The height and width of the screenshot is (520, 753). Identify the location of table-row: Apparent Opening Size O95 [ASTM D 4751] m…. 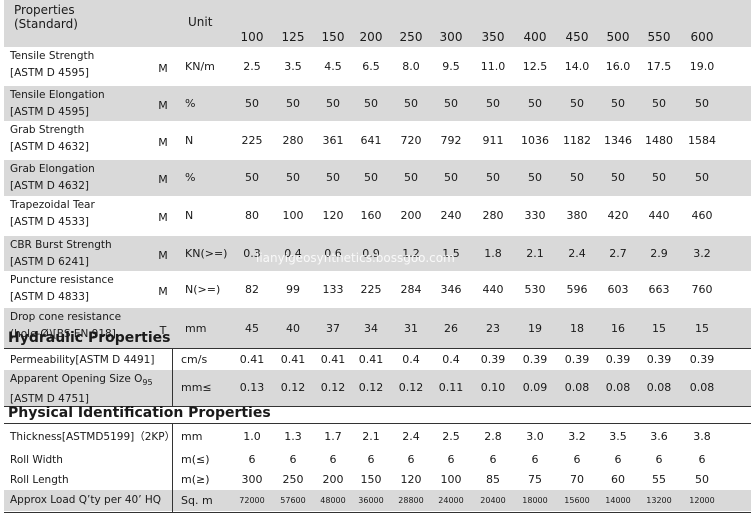
(377, 388).